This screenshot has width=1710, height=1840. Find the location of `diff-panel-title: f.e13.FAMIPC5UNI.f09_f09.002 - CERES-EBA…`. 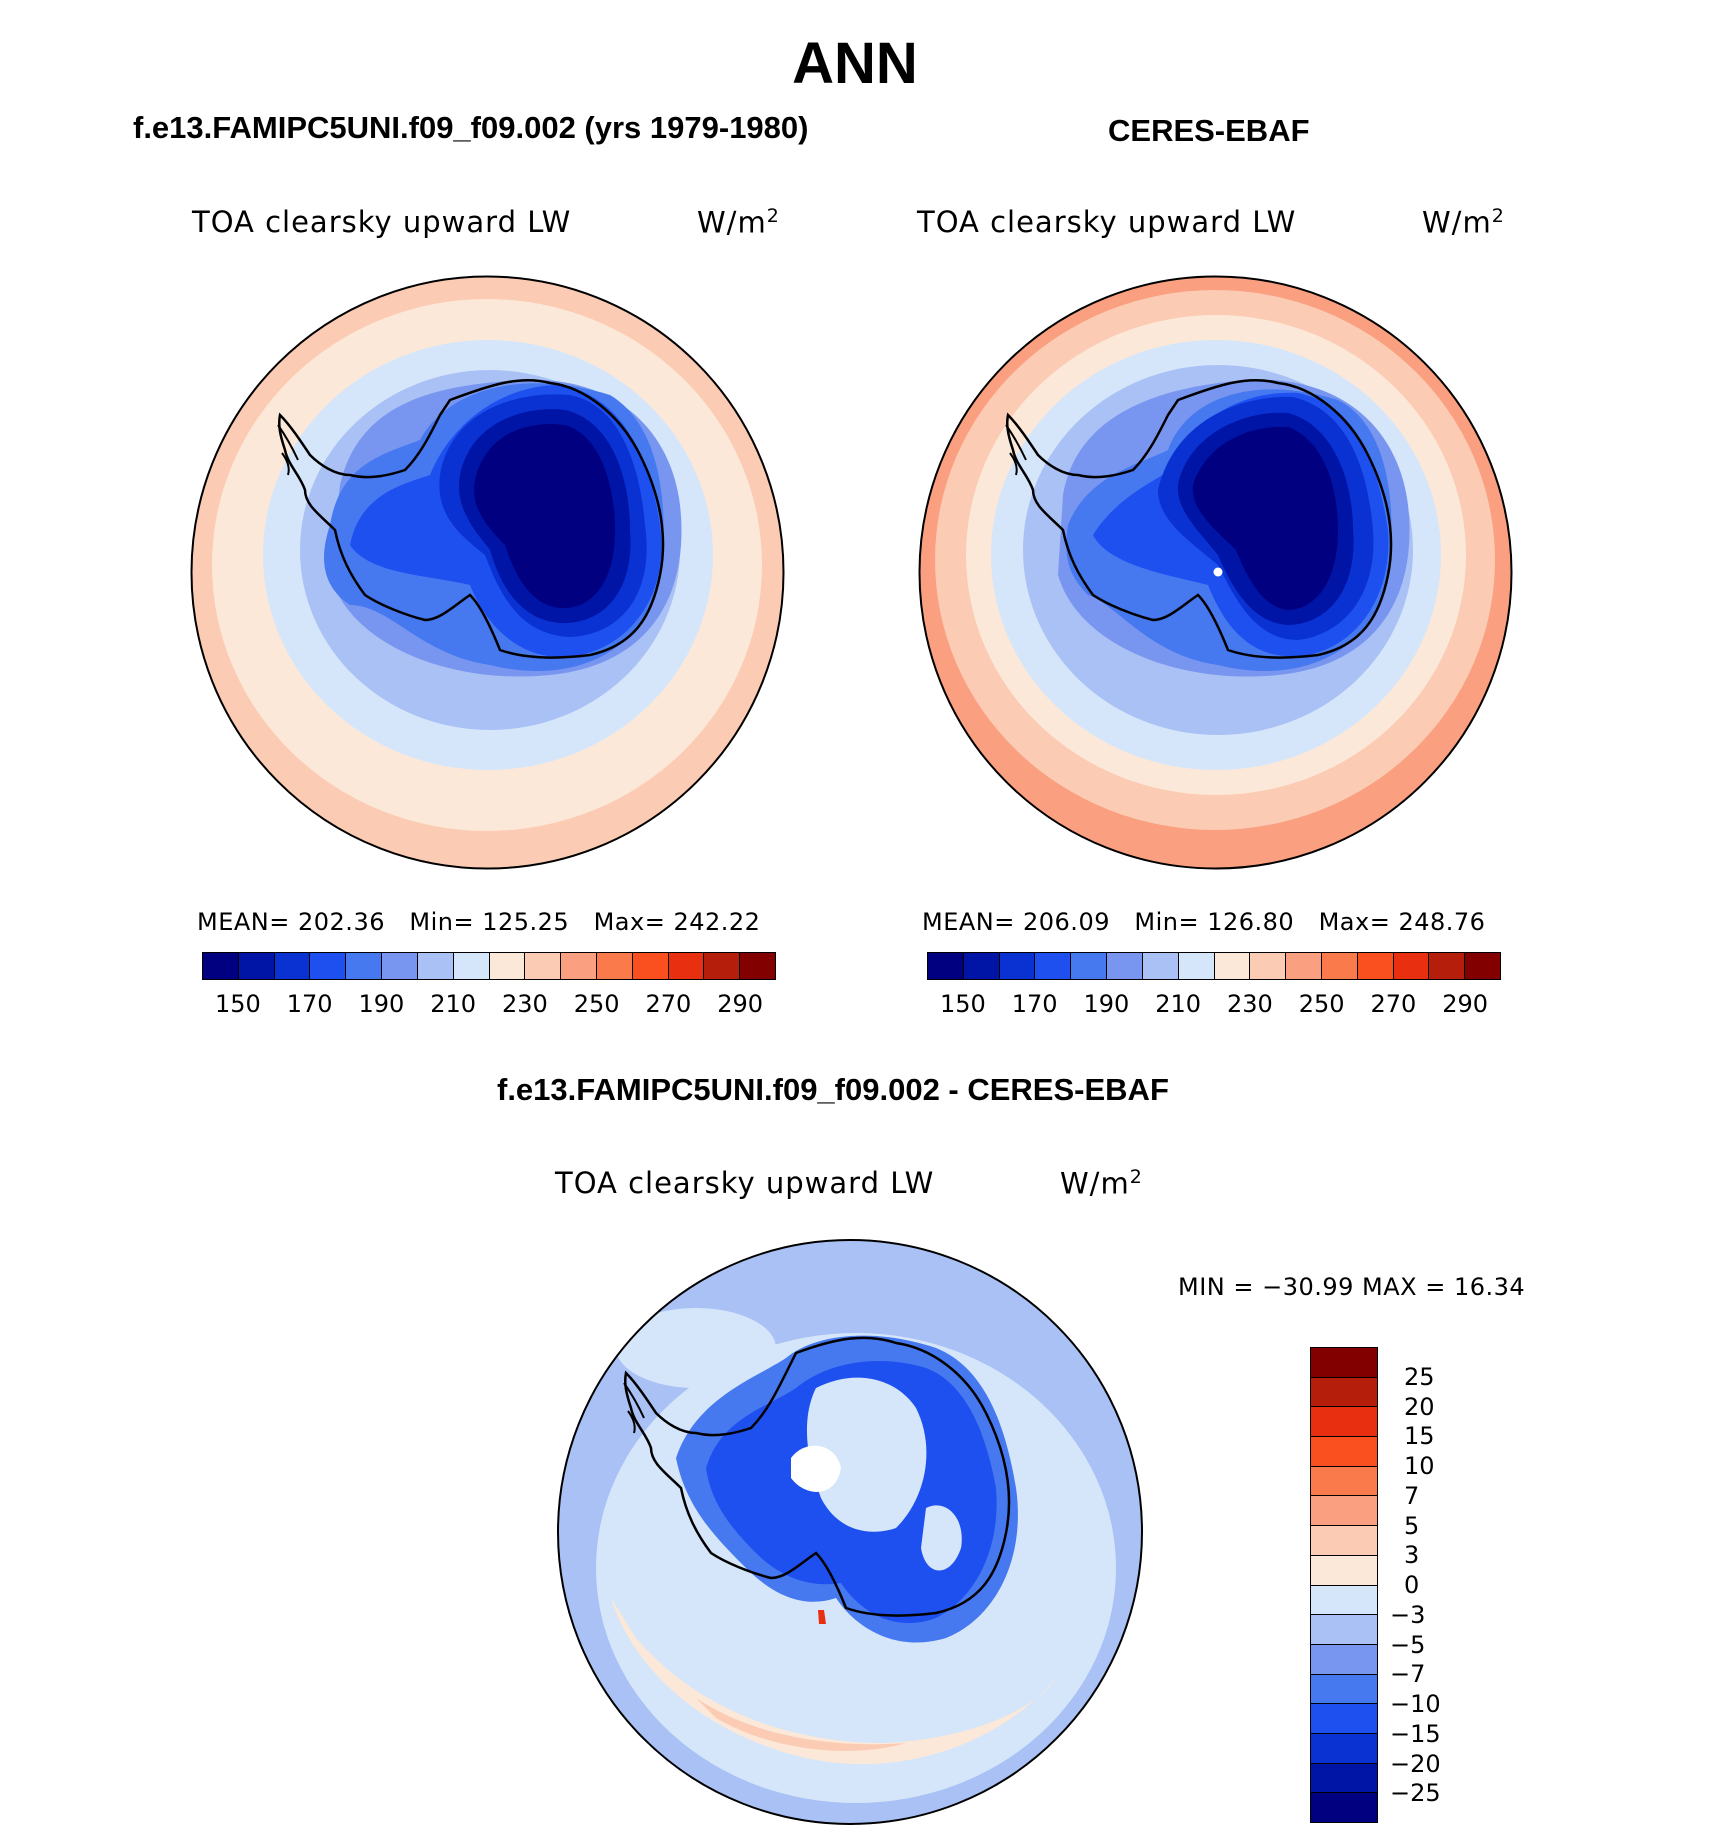

diff-panel-title: f.e13.FAMIPC5UNI.f09_f09.002 - CERES-EBA… is located at coordinates (833, 1089).